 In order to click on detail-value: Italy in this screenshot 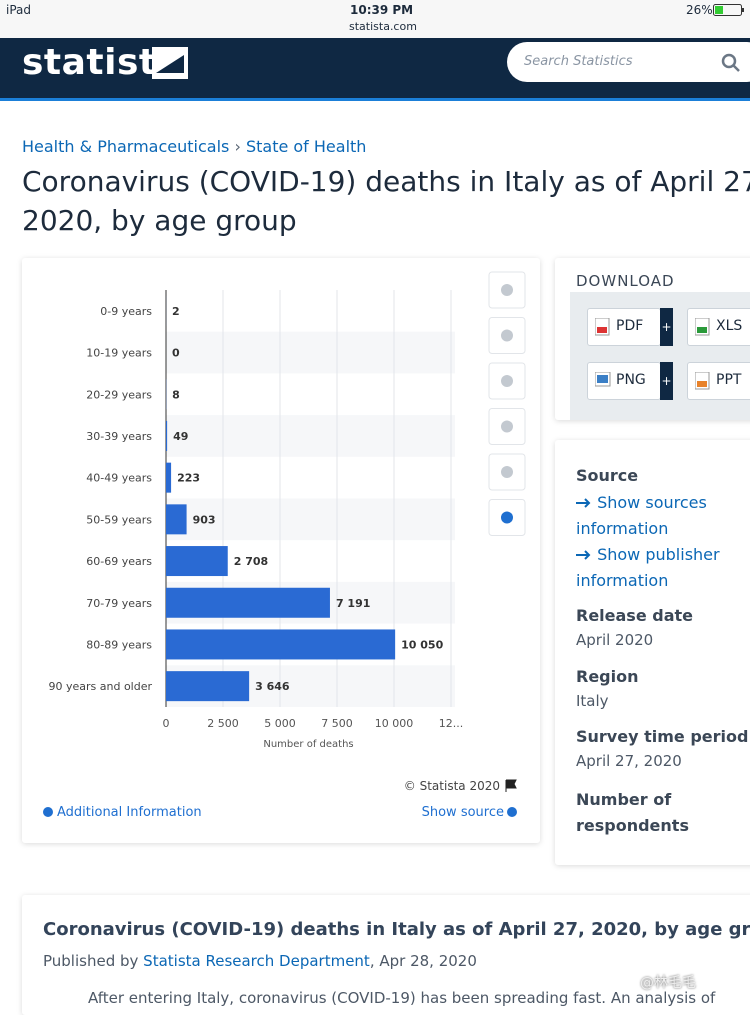, I will do `click(592, 701)`.